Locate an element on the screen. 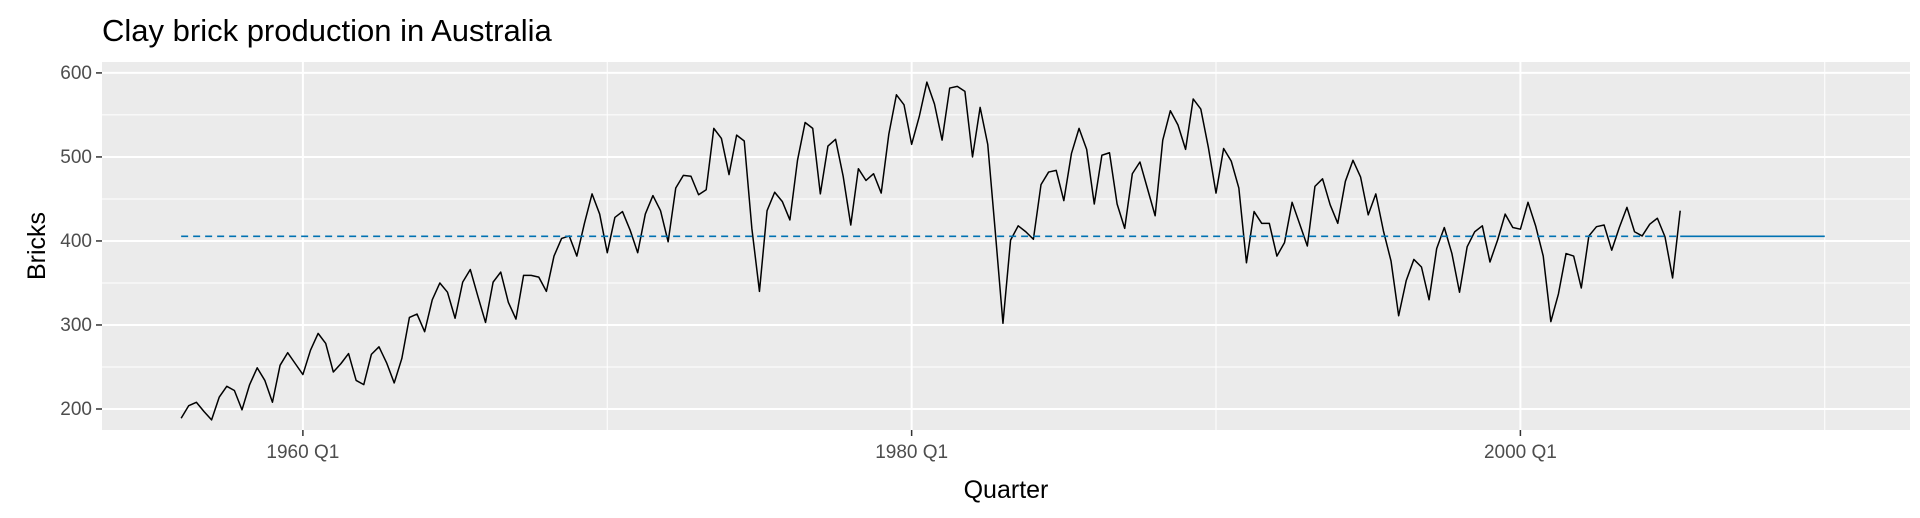 This screenshot has height=518, width=1920. y-tick-label: 200 is located at coordinates (76, 409).